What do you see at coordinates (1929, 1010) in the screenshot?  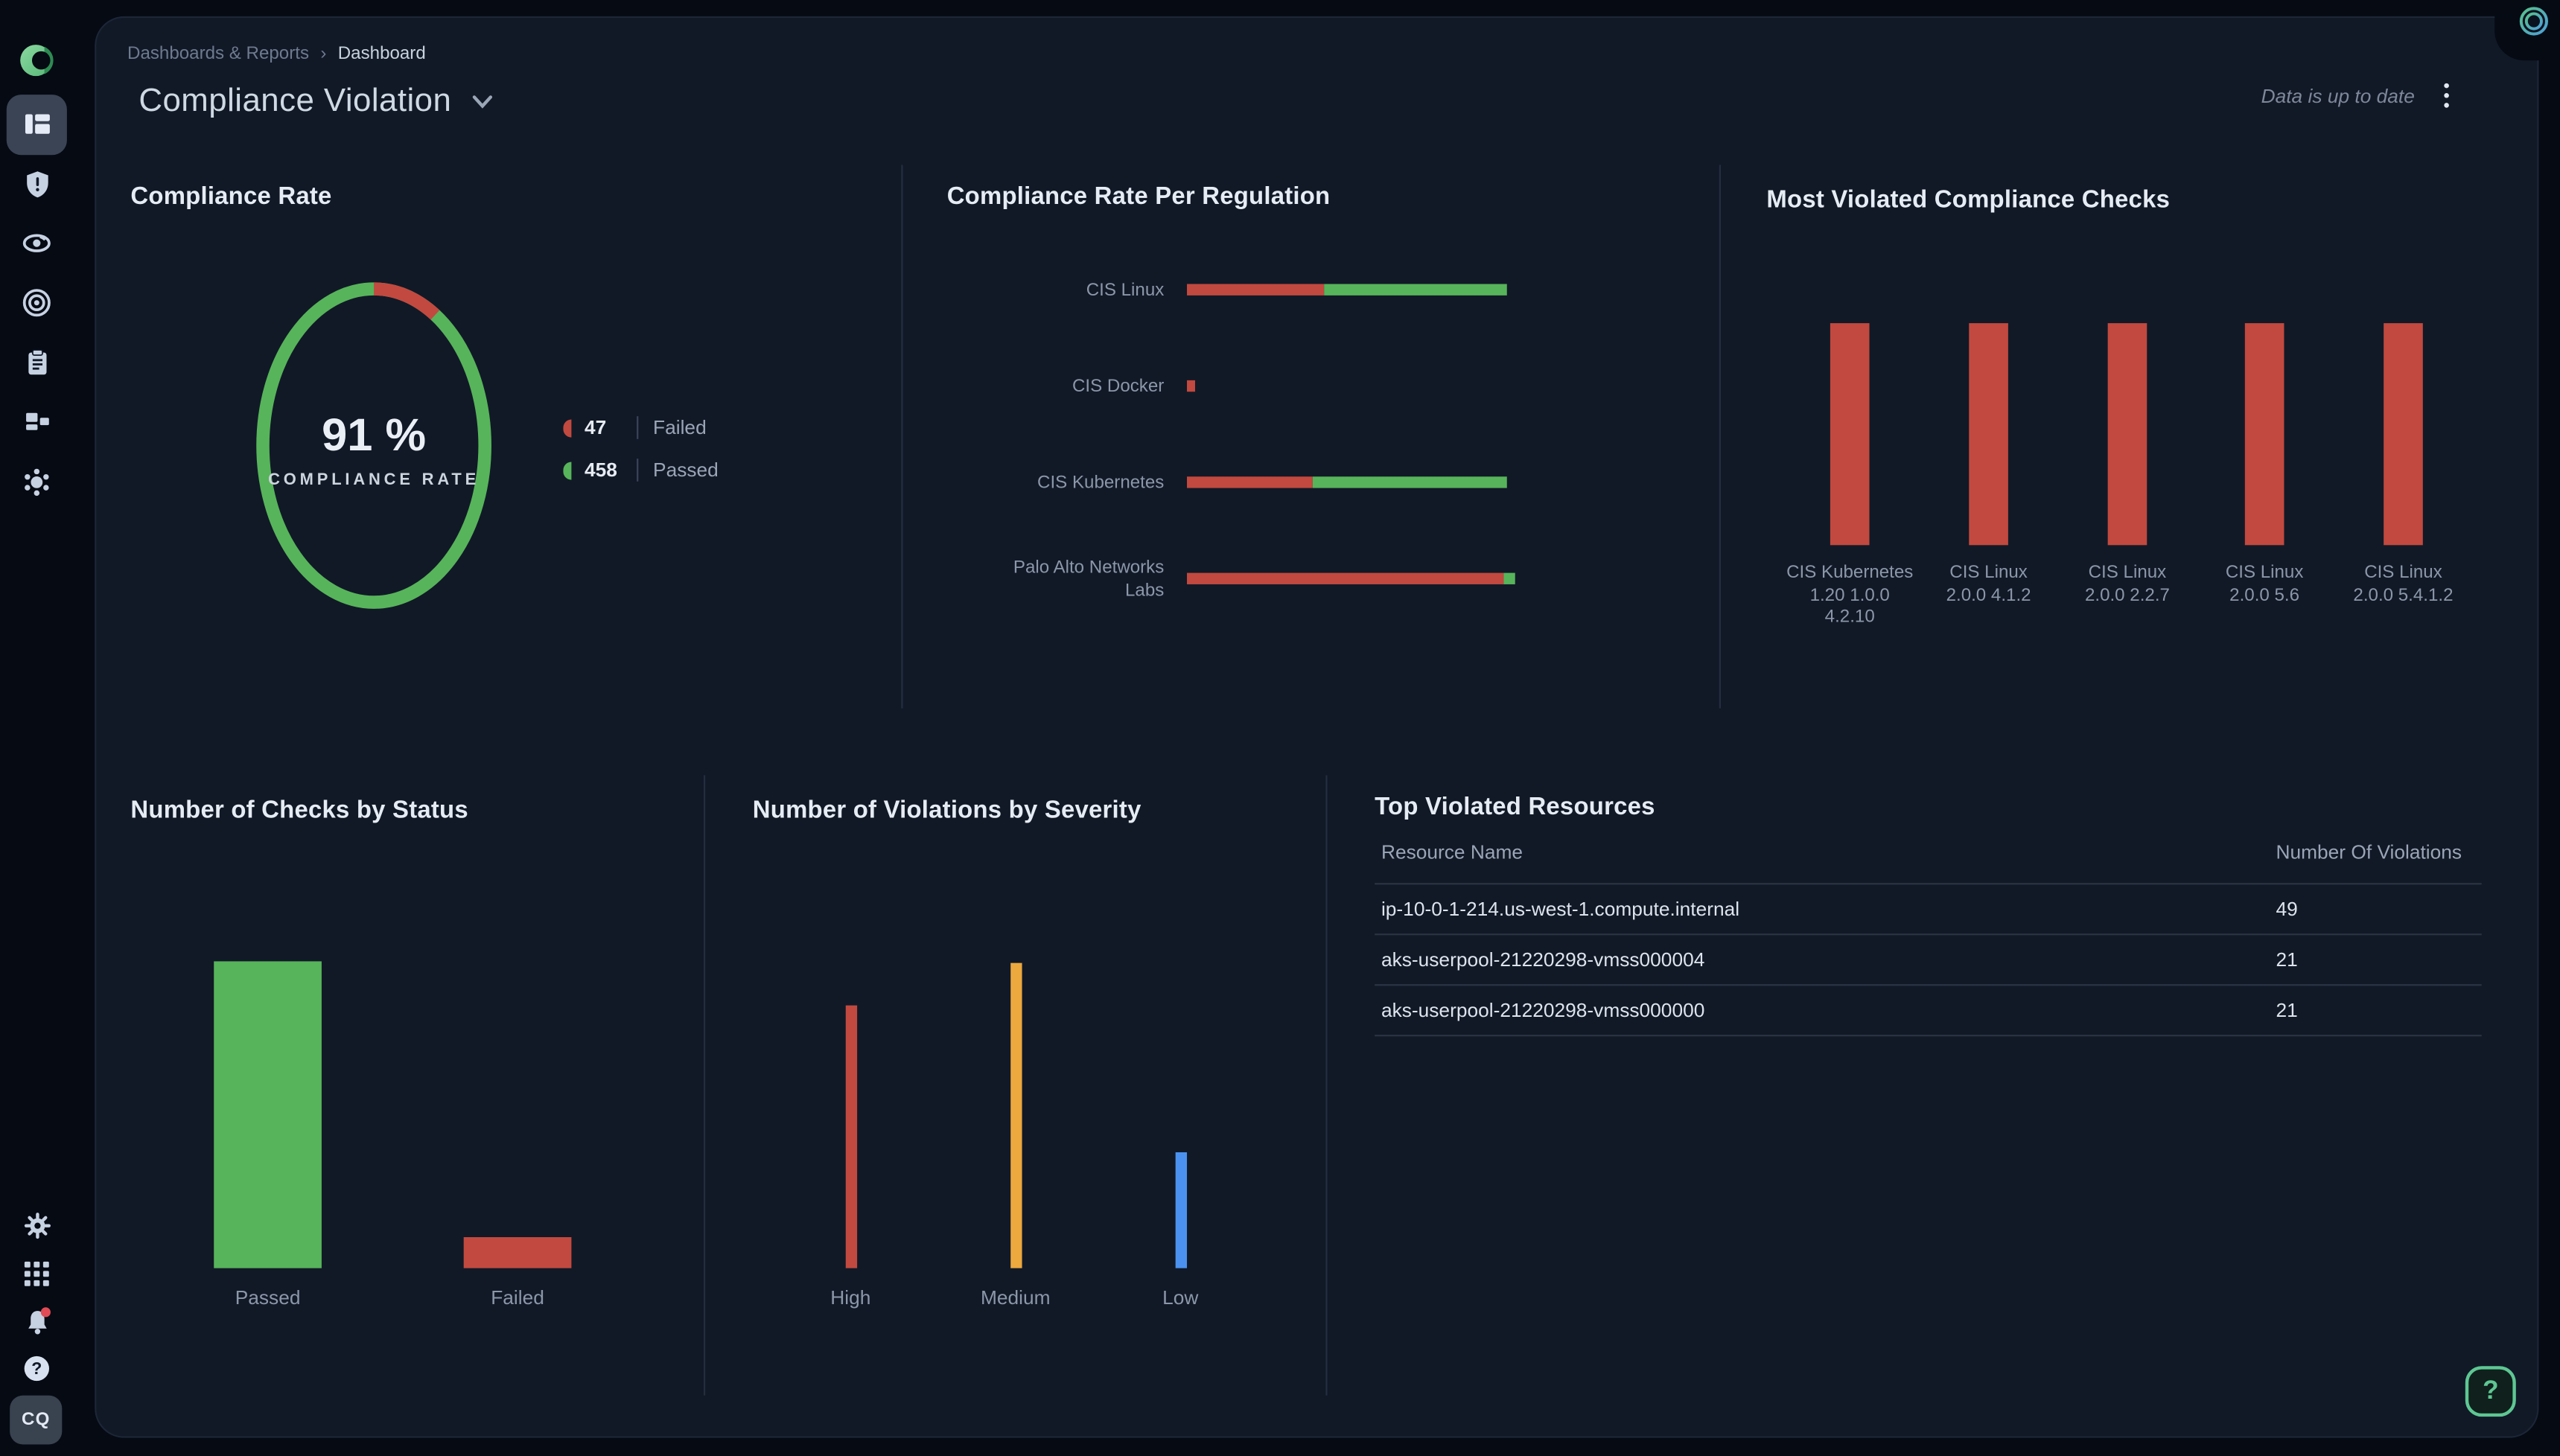 I see `table-row: aks-userpool-21220298-vmss000000 21` at bounding box center [1929, 1010].